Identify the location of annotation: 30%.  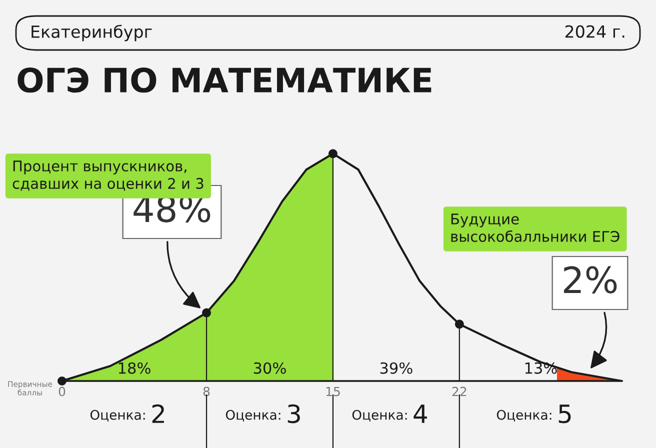
(270, 368).